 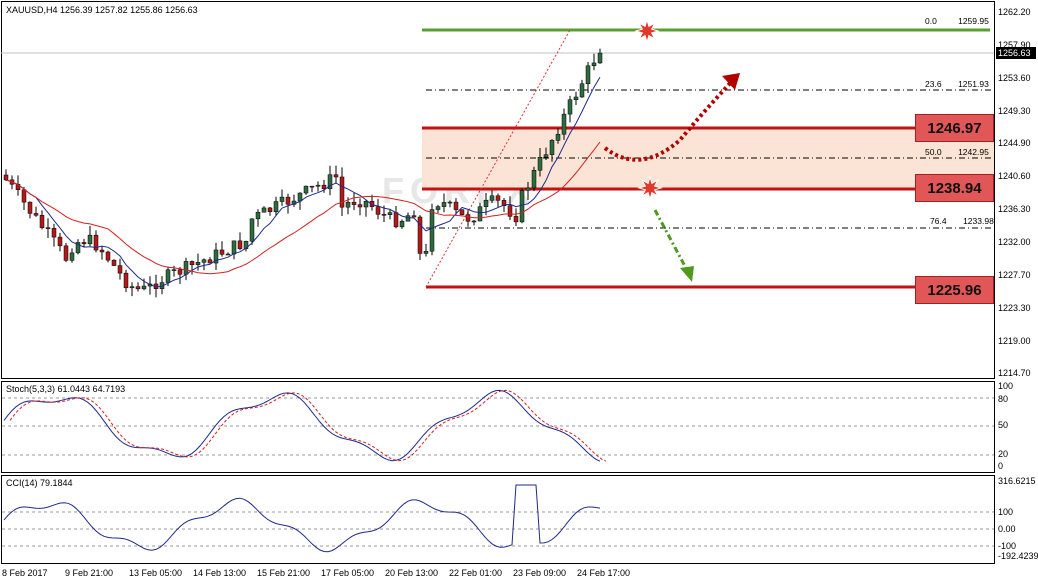 What do you see at coordinates (1014, 275) in the screenshot?
I see `price-tick: 1227.70` at bounding box center [1014, 275].